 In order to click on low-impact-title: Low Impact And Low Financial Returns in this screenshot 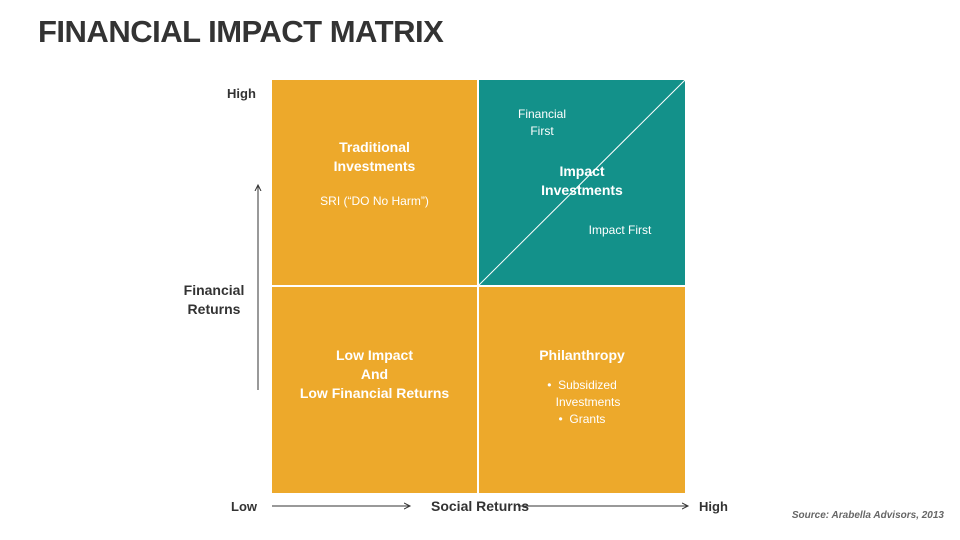, I will do `click(374, 374)`.